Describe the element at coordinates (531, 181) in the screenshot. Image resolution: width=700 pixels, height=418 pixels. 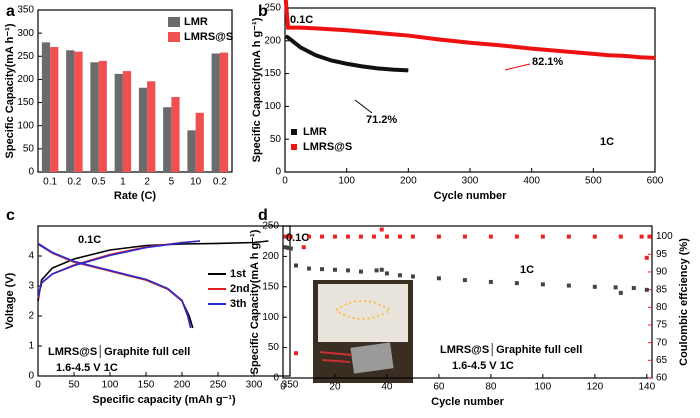
I see `x-tick-label: 400` at that location.